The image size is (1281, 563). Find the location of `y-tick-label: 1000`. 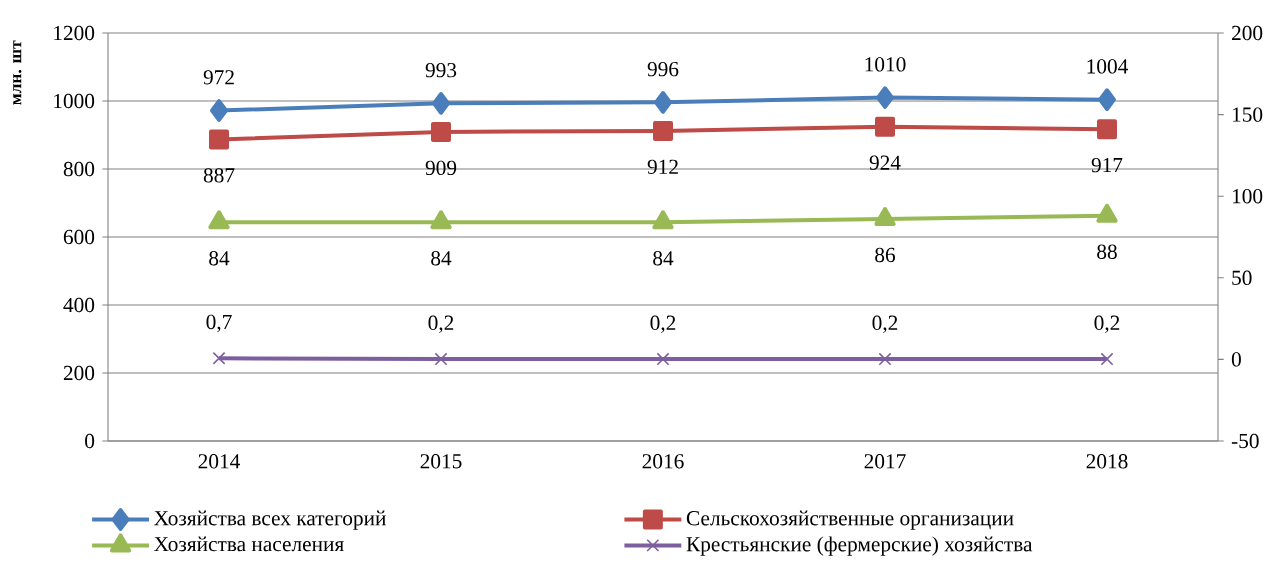

y-tick-label: 1000 is located at coordinates (74, 101).